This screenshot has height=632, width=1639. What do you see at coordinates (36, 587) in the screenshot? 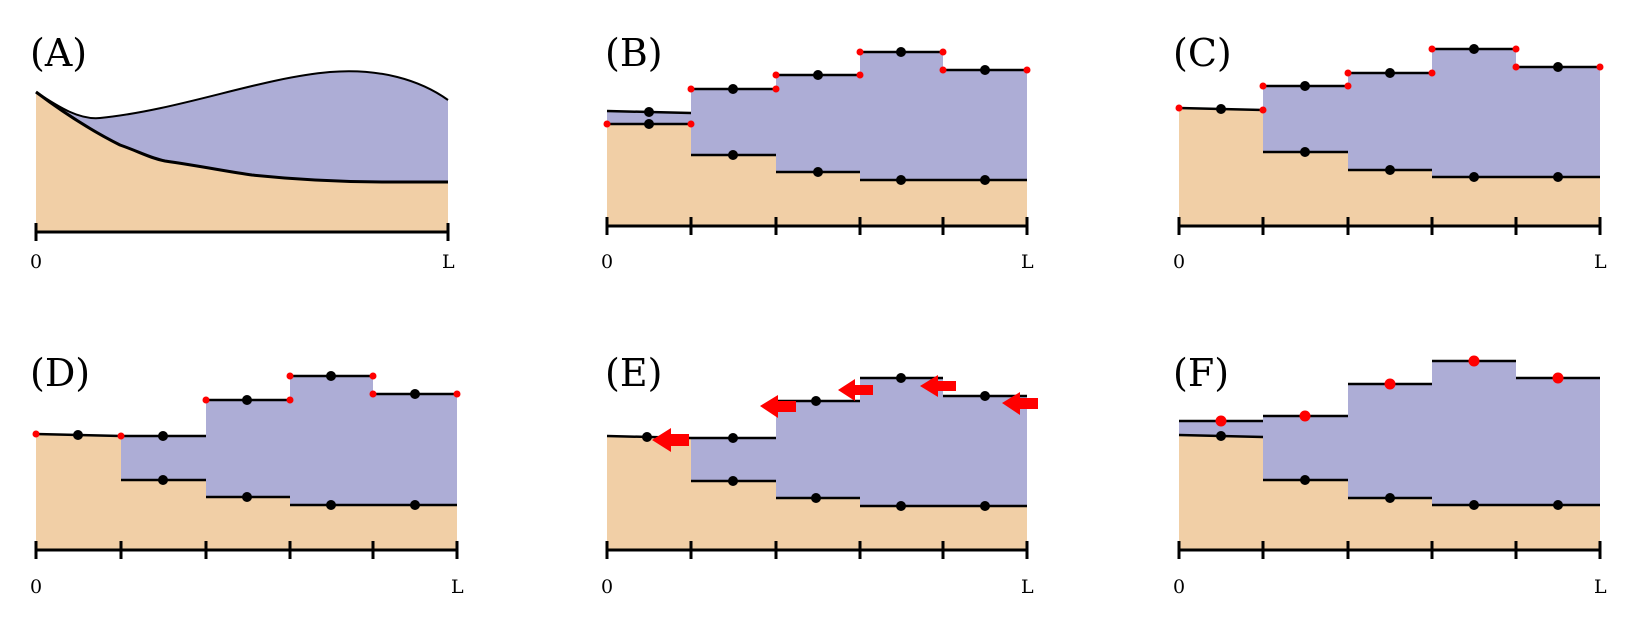
I see `panel-d-axis-start-label: 0` at bounding box center [36, 587].